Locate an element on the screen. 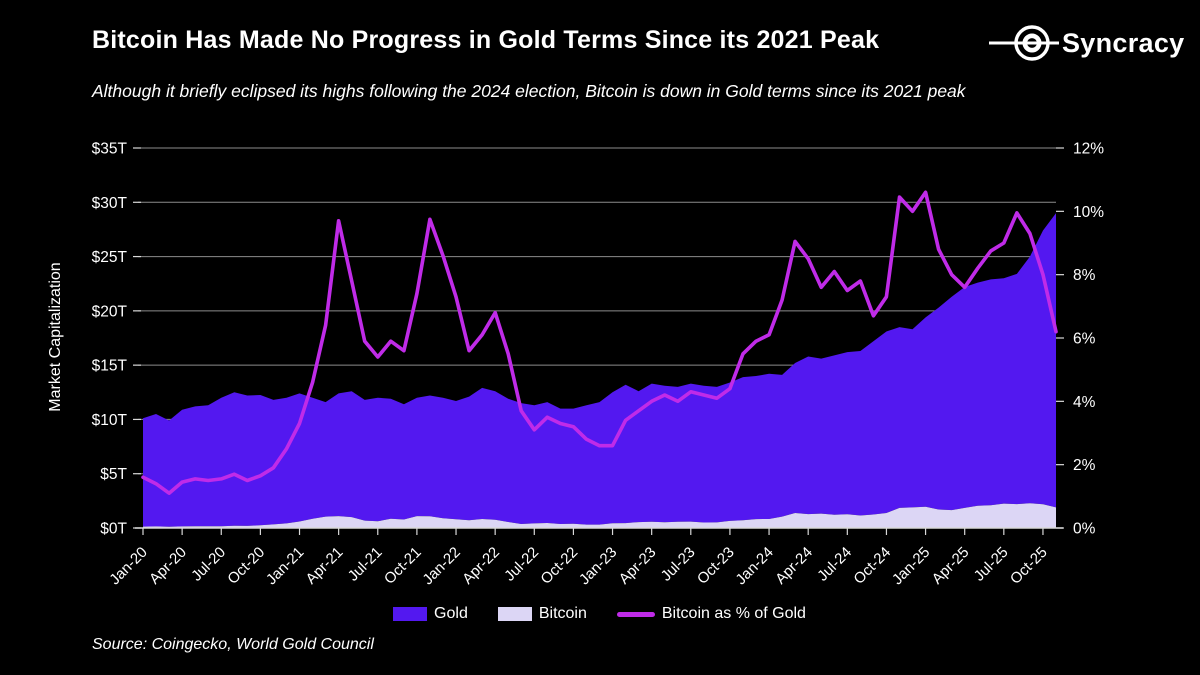 The height and width of the screenshot is (675, 1200). brand-name: Syncracy is located at coordinates (1123, 42).